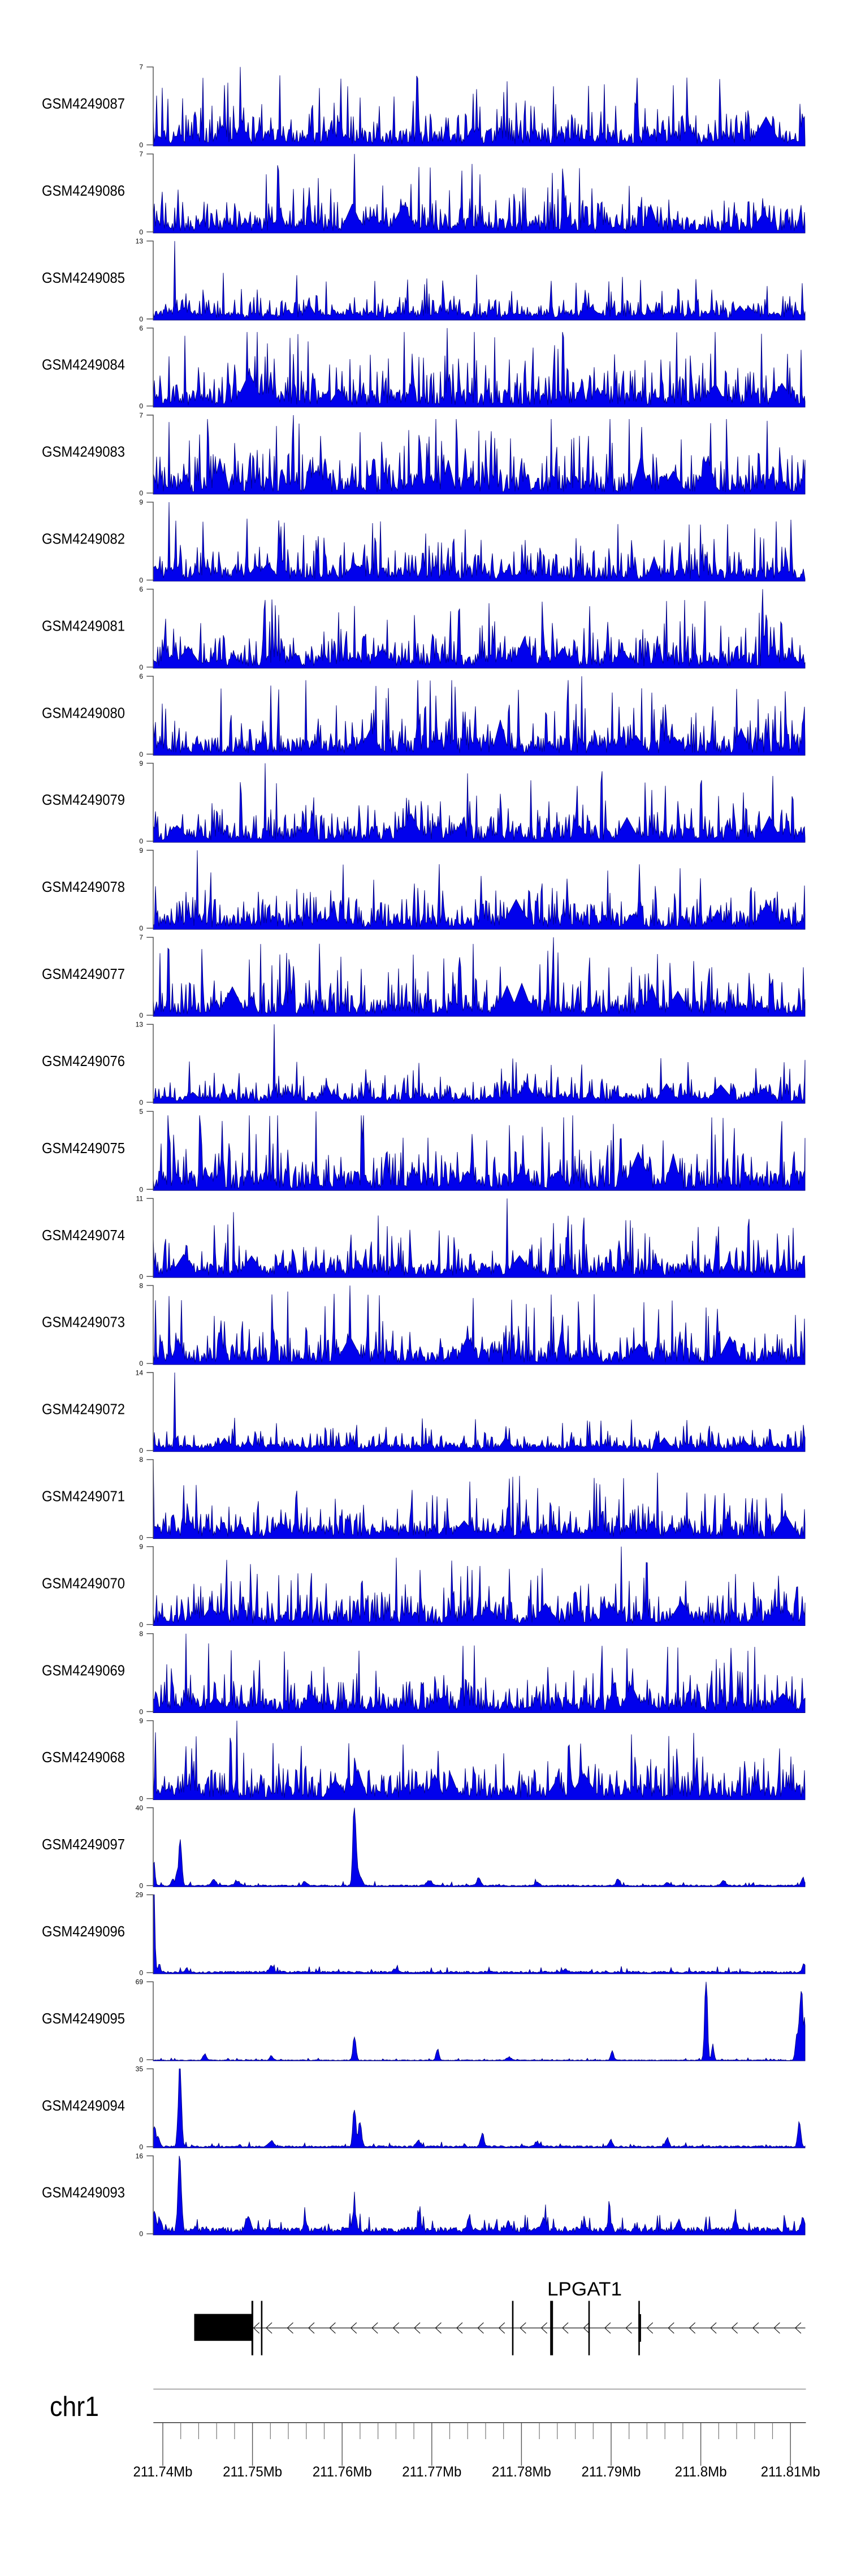  I want to click on svg-text: GSM4249096, so click(83, 1932).